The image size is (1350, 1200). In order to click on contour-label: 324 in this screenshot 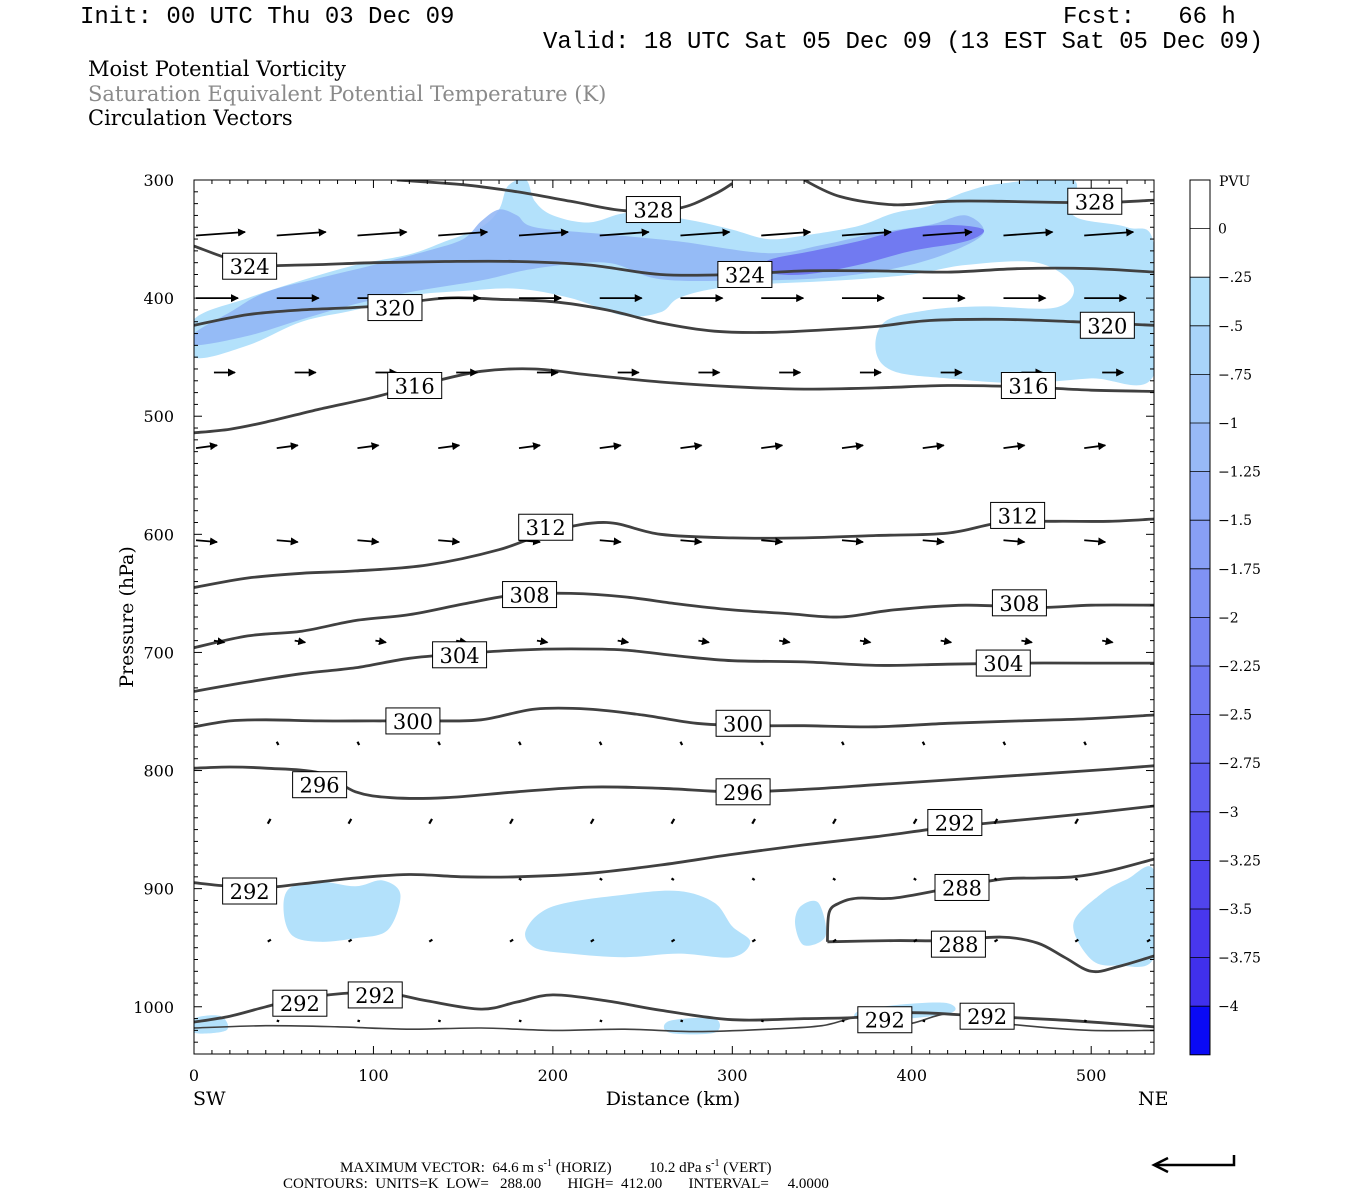, I will do `click(745, 275)`.